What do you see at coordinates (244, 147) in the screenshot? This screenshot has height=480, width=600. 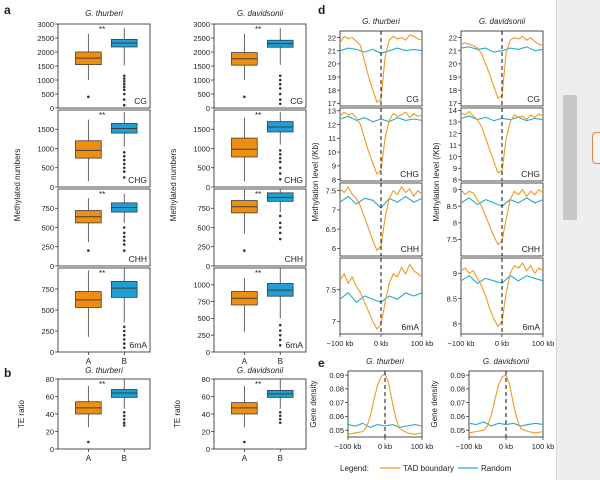 I see `panel-a-1-CHG-box` at bounding box center [244, 147].